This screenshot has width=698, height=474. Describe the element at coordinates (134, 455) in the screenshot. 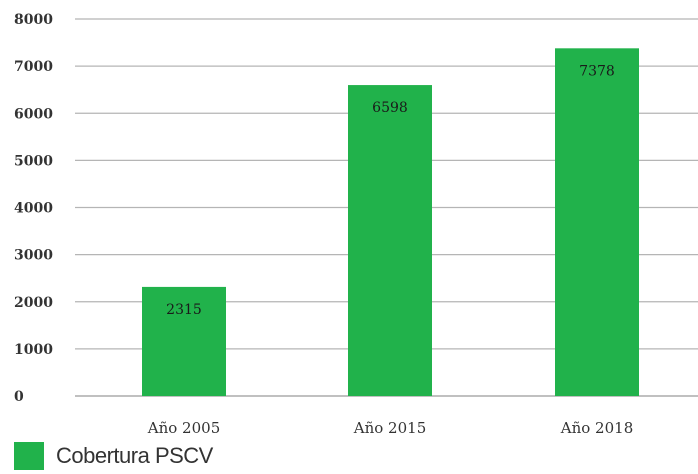

I see `legend-label: Cobertura PSCV` at that location.